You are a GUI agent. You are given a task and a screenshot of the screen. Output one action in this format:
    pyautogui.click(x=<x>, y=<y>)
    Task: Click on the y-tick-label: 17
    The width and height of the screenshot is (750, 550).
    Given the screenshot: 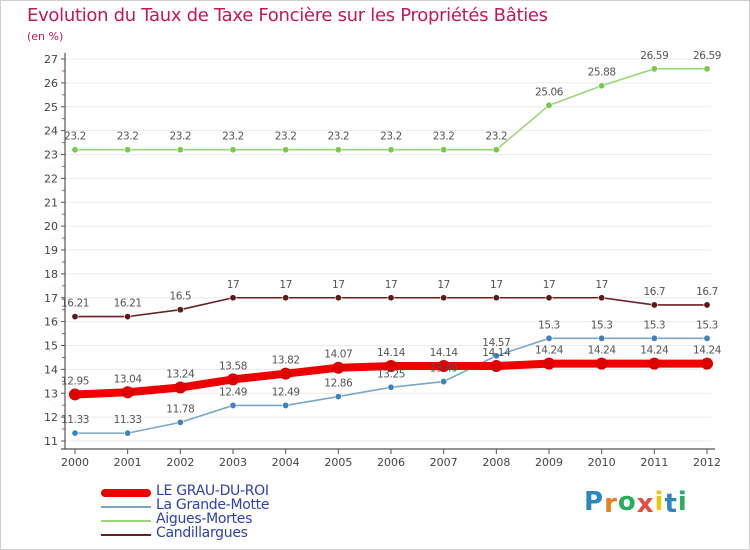 What is the action you would take?
    pyautogui.click(x=51, y=298)
    